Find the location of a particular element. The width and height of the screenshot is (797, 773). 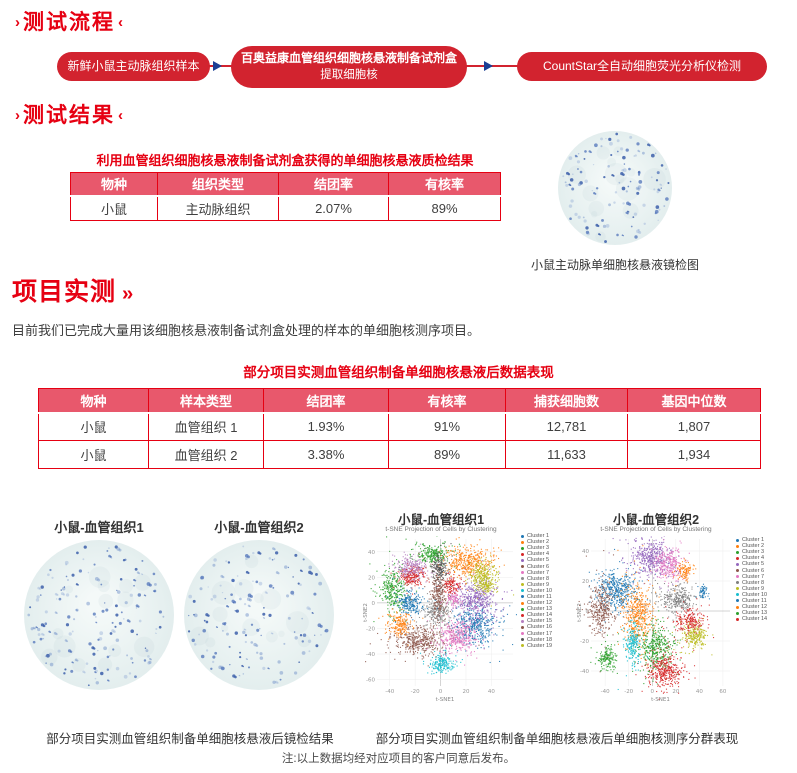

caption-microscopy-results: 部分项目实测血管组织制备单细胞核悬液后镜检结果 is located at coordinates (190, 739).